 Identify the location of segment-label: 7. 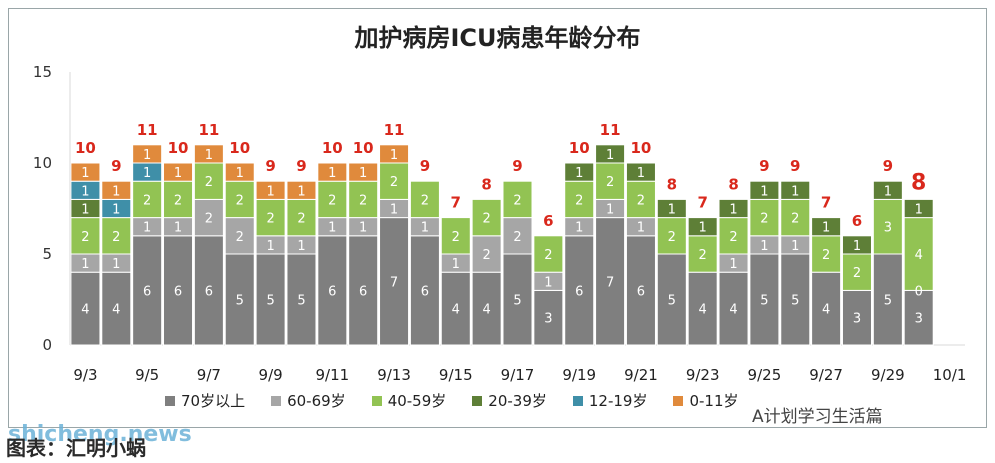
(394, 282).